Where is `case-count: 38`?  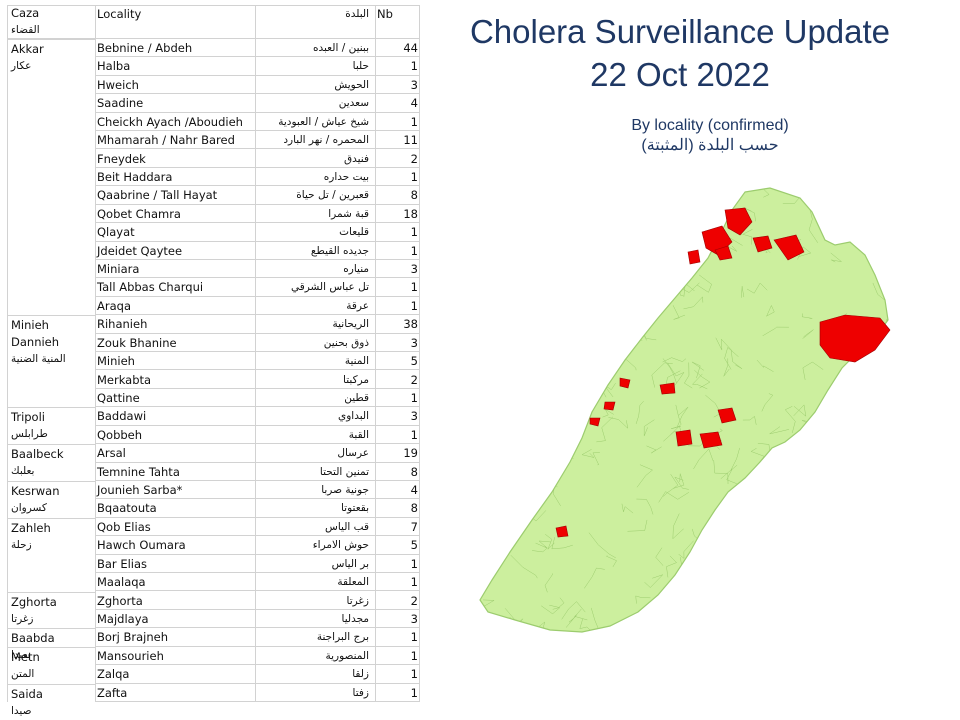 case-count: 38 is located at coordinates (410, 324).